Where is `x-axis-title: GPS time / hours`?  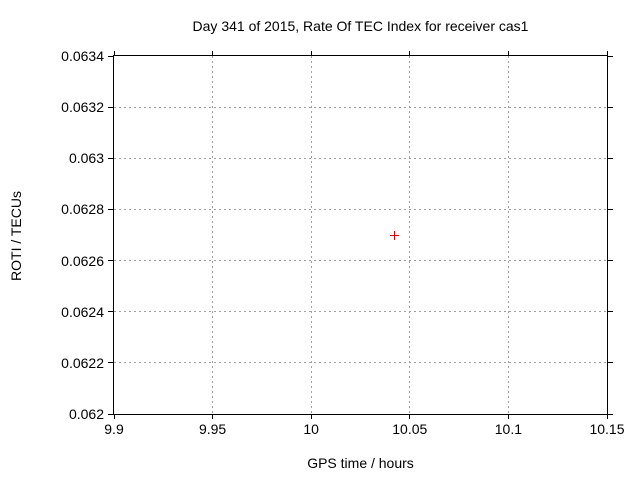
x-axis-title: GPS time / hours is located at coordinates (360, 463).